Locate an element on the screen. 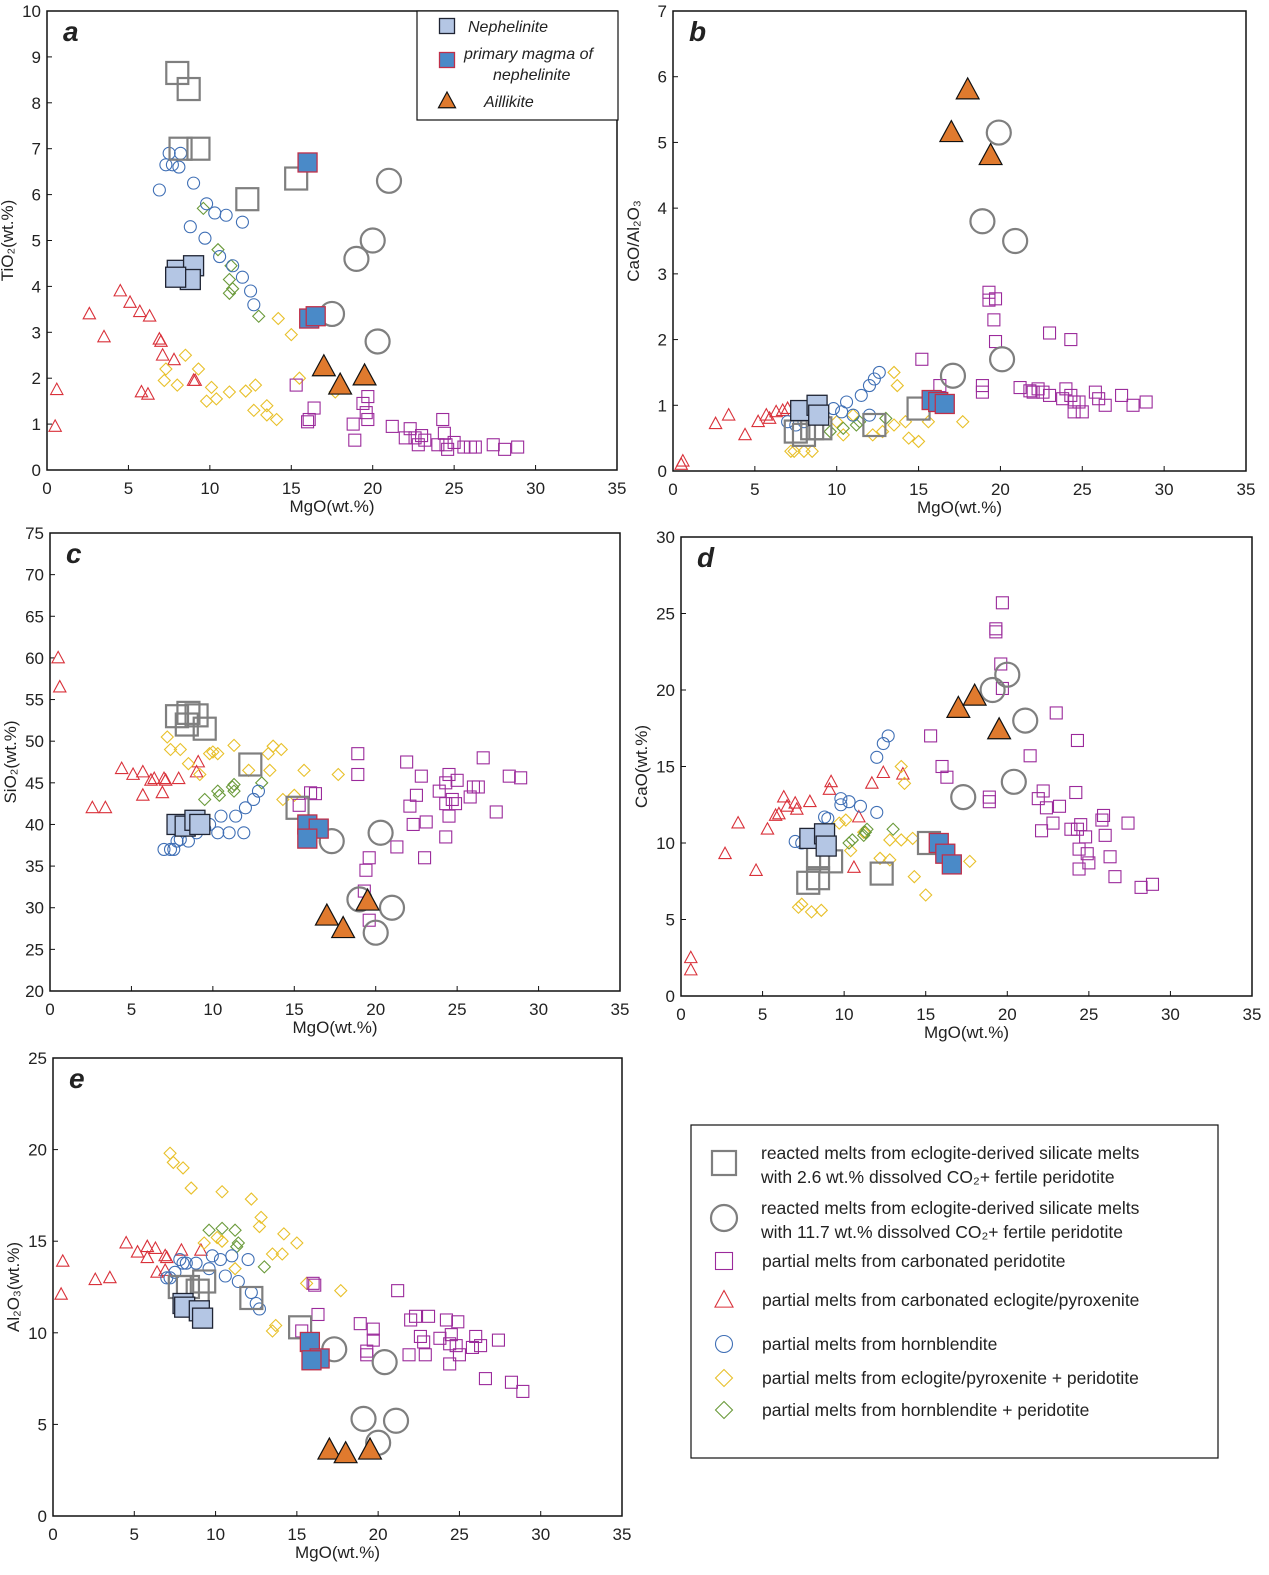 The image size is (1269, 1575). y-axis-label: TiO₂(wt.%) is located at coordinates (8, 241).